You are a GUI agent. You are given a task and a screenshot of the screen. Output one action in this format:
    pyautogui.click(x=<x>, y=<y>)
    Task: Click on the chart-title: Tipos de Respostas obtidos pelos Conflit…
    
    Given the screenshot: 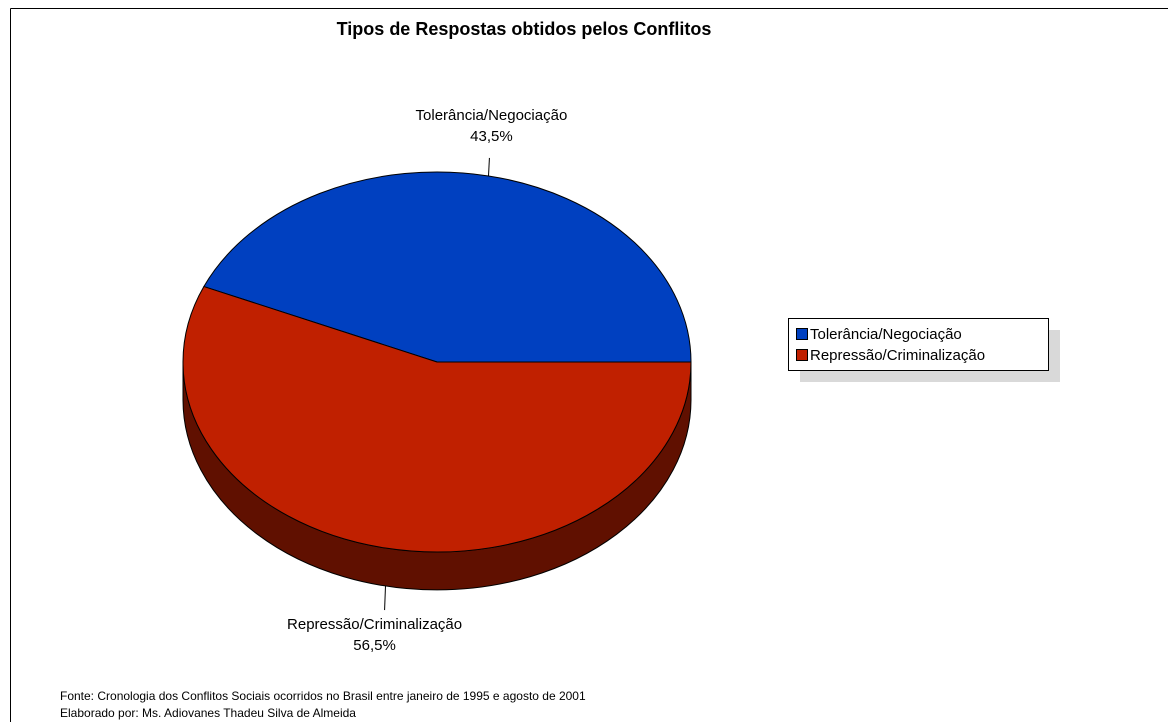 What is the action you would take?
    pyautogui.click(x=524, y=29)
    